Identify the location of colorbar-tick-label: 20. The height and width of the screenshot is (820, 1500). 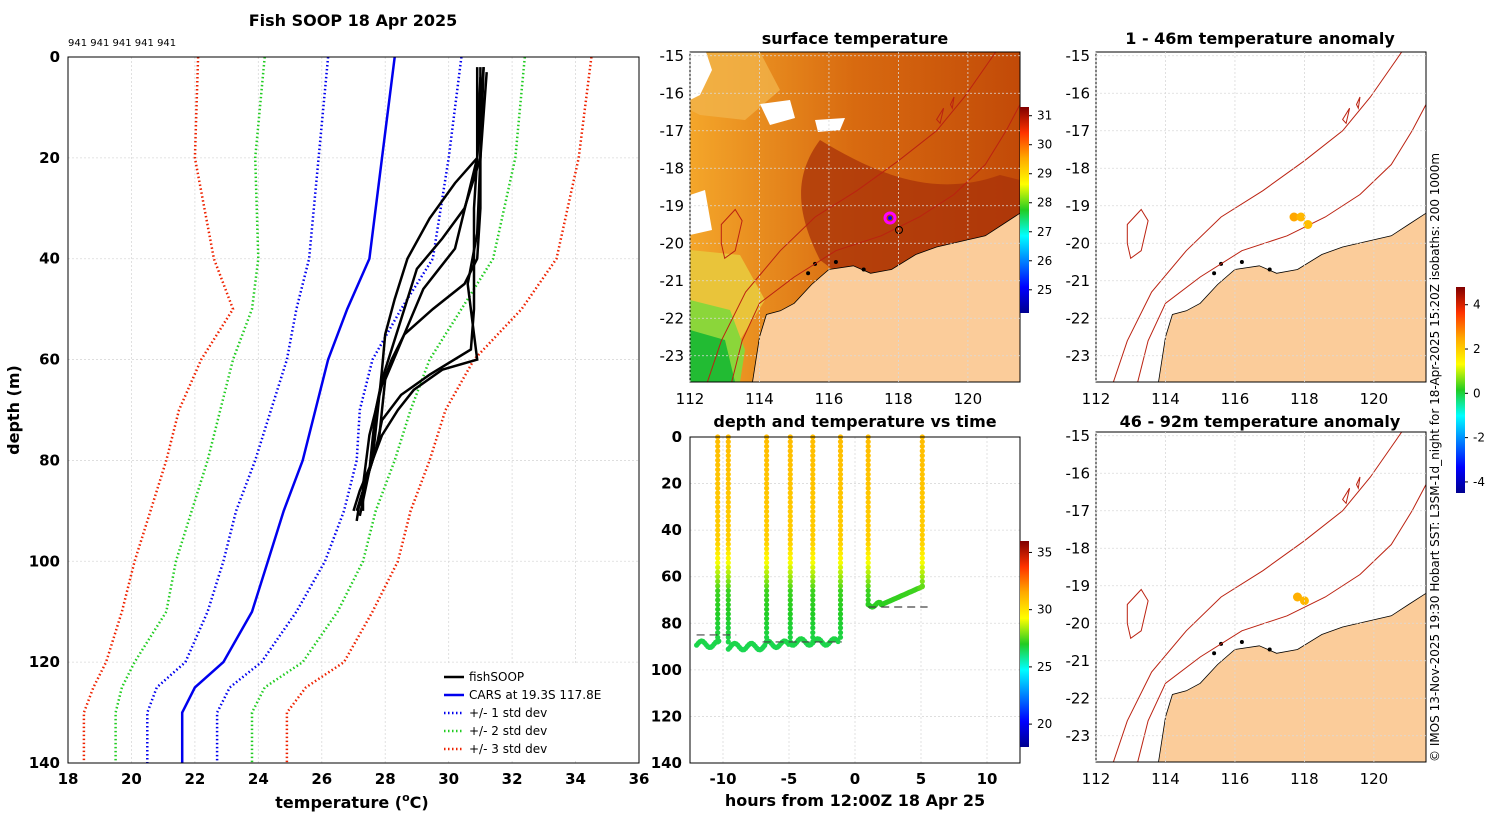
(1044, 724).